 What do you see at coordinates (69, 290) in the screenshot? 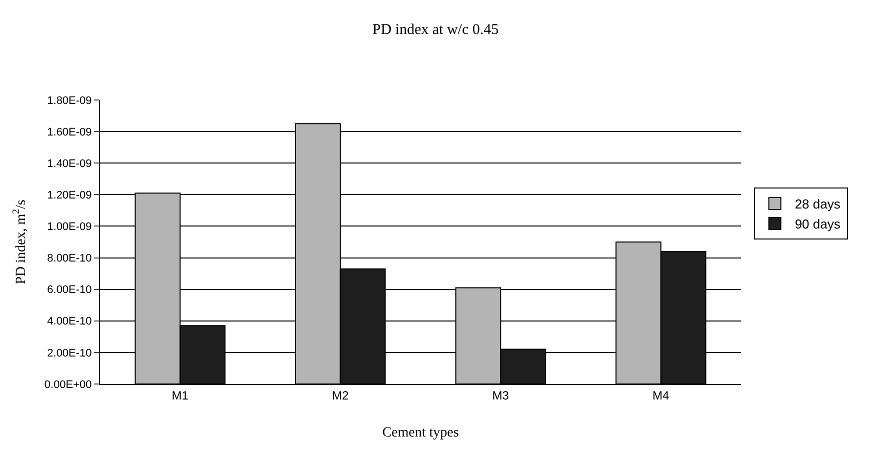
I see `y-tick-label: 6.00E-10` at bounding box center [69, 290].